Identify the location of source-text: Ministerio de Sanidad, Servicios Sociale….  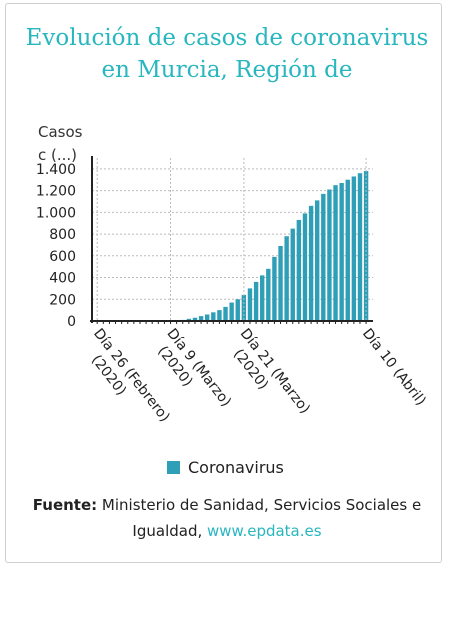
(259, 518).